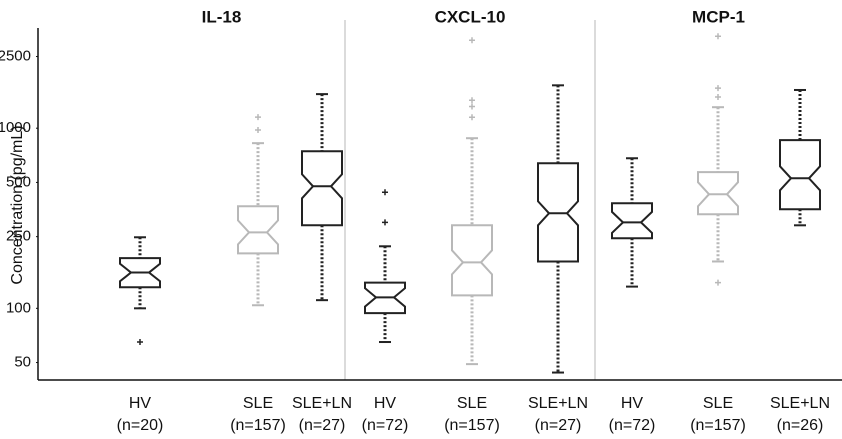  Describe the element at coordinates (800, 425) in the screenshot. I see `sample-size-label: (n=26)` at that location.